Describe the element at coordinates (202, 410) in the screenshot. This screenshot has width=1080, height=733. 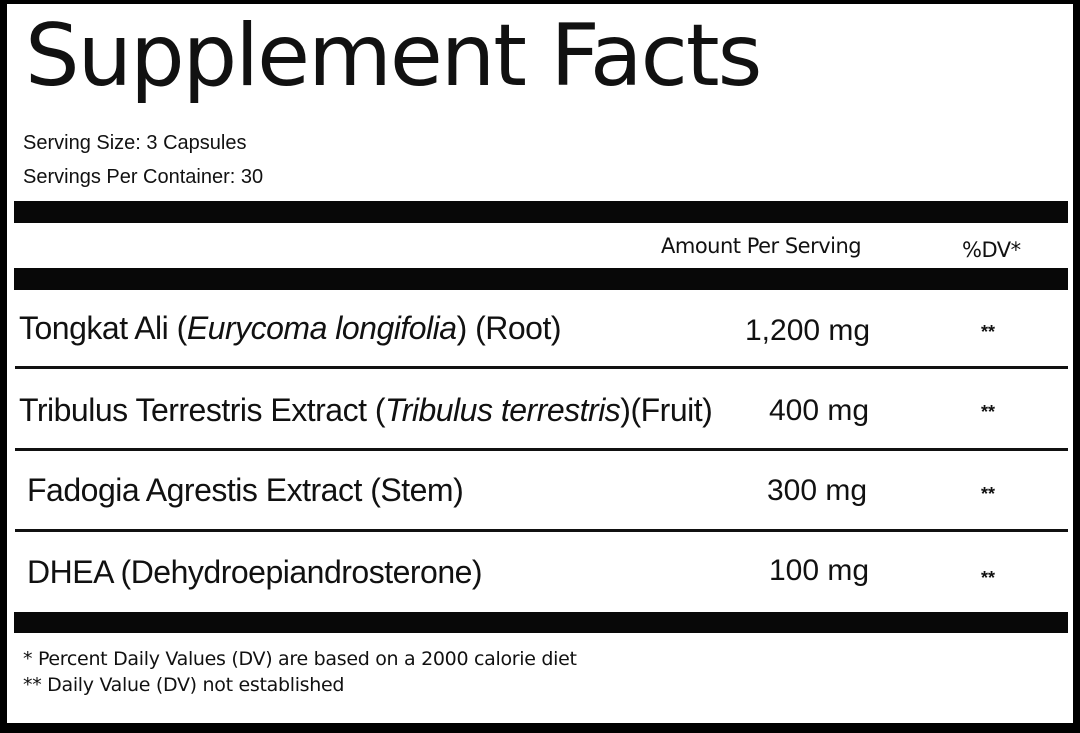
I see `ingredient-text: Tribulus Terrestris Extract (` at that location.